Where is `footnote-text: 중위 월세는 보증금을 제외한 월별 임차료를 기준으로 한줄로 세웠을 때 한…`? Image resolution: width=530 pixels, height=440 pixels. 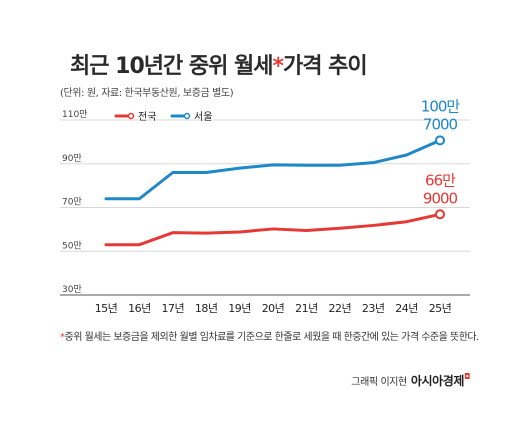
footnote-text: 중위 월세는 보증금을 제외한 월별 임차료를 기준으로 한줄로 세웠을 때 한… is located at coordinates (272, 337).